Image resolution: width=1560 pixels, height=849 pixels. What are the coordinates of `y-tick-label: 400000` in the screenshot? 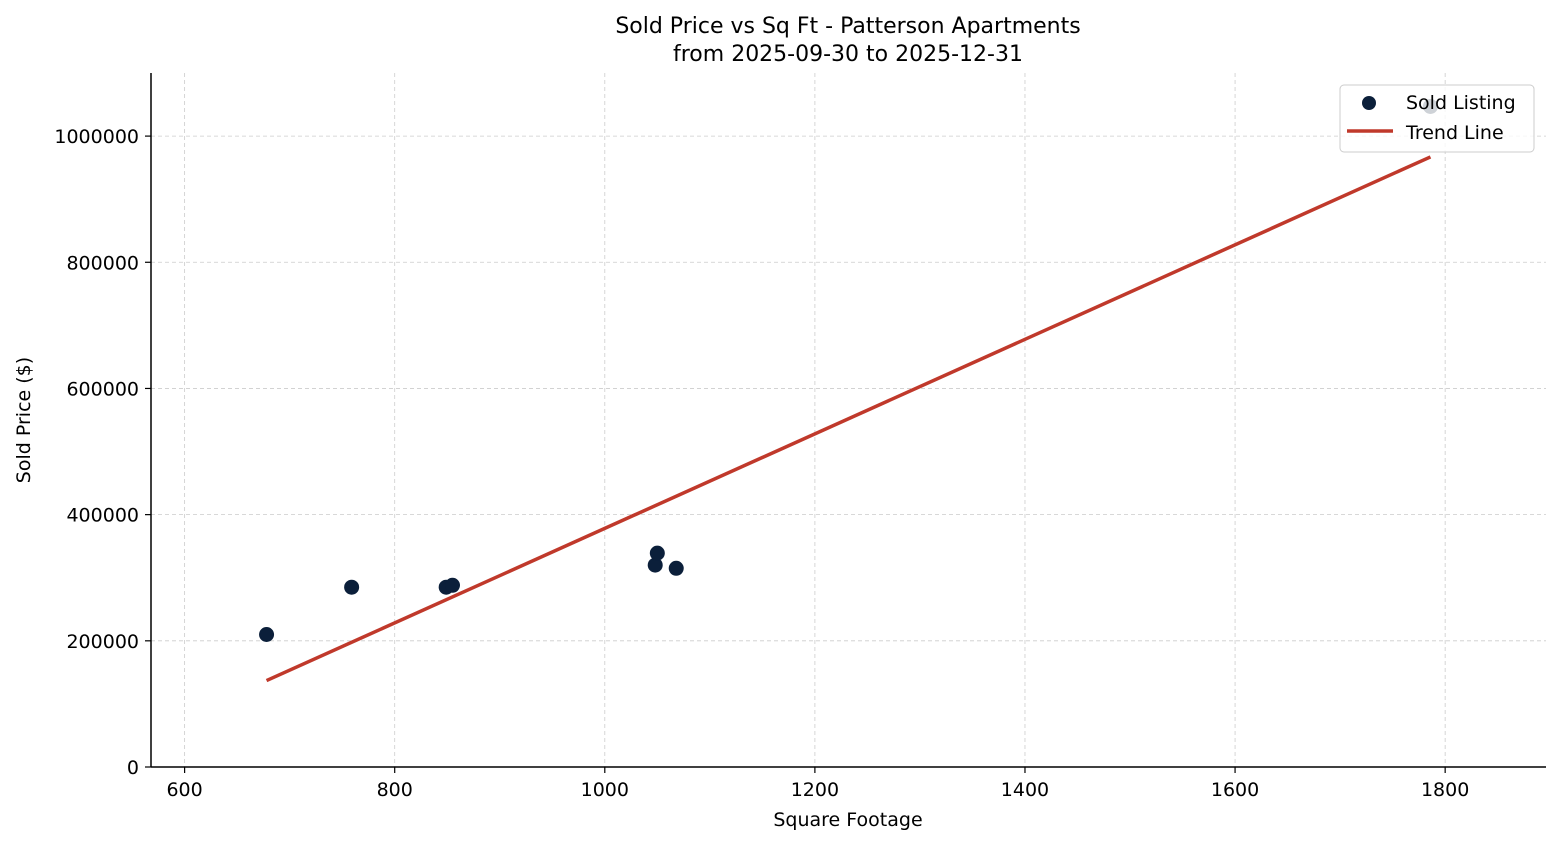 It's located at (102, 516).